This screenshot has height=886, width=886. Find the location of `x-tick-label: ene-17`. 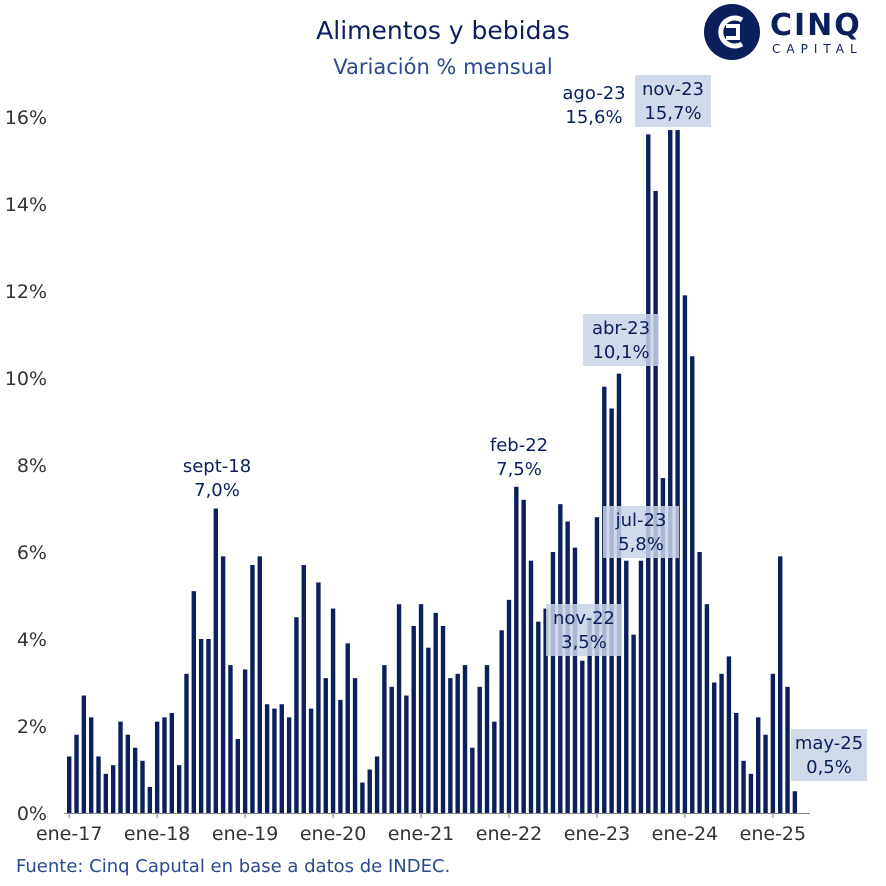

x-tick-label: ene-17 is located at coordinates (69, 834).